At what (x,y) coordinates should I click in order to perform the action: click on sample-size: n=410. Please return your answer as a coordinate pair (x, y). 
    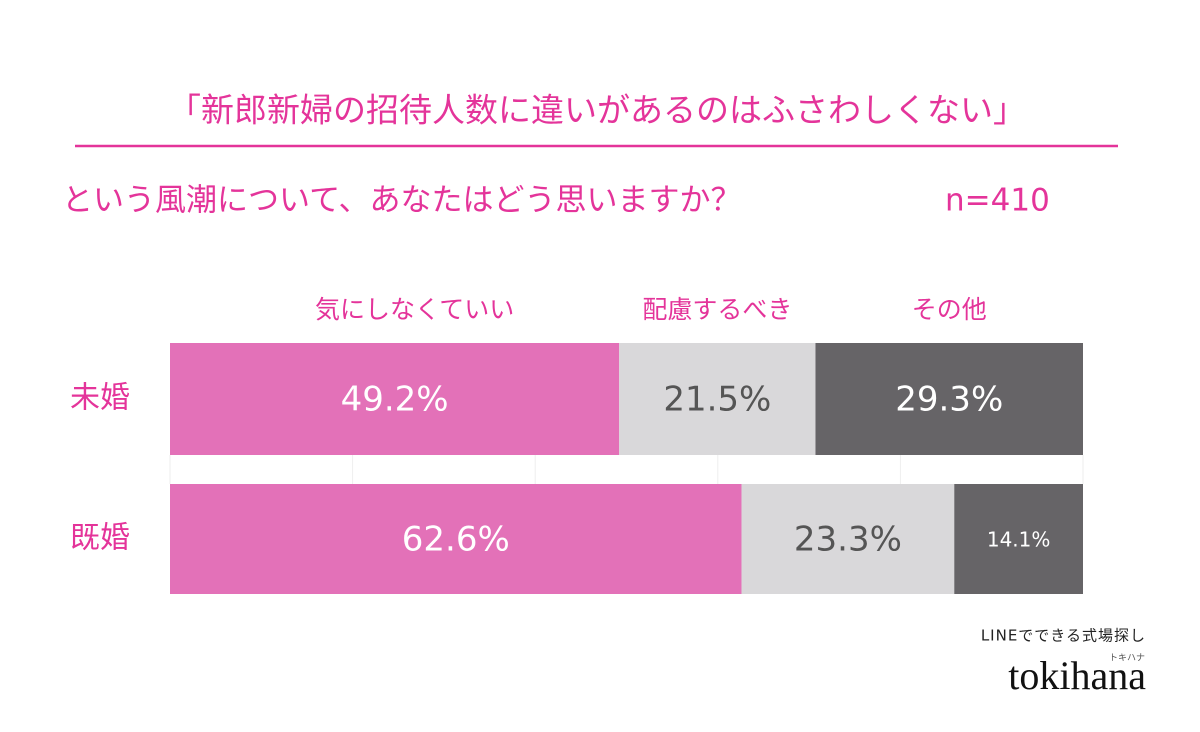
    Looking at the image, I should click on (997, 201).